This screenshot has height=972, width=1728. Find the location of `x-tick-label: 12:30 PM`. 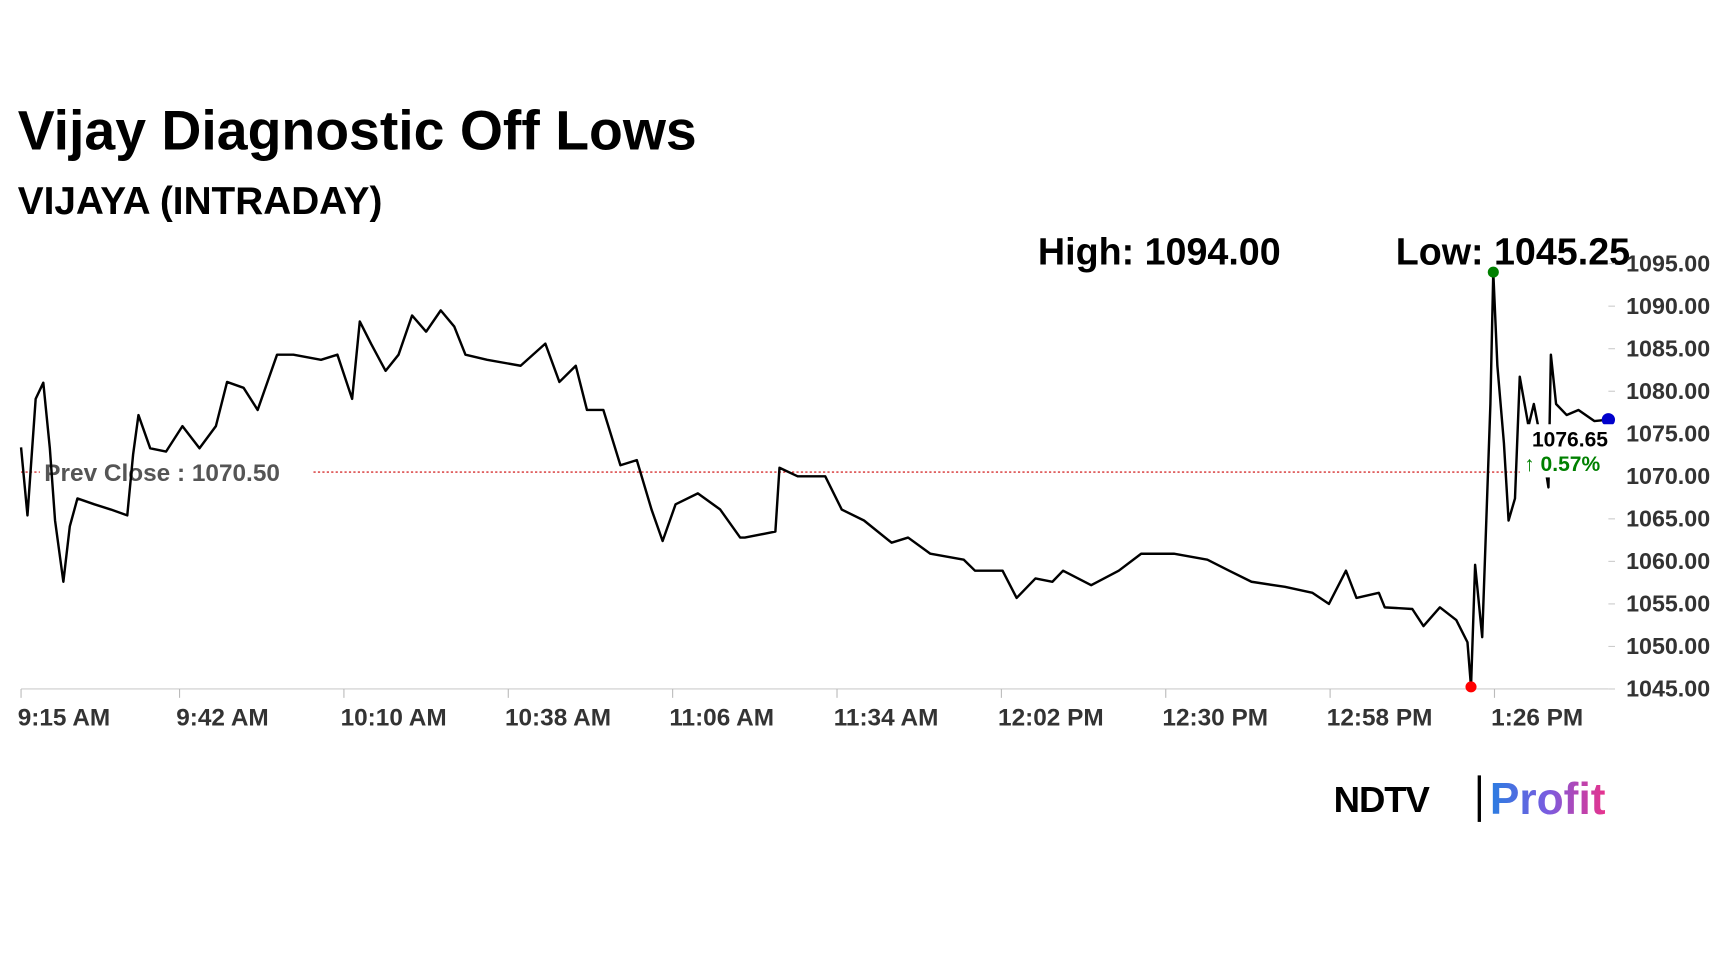

x-tick-label: 12:30 PM is located at coordinates (1215, 718).